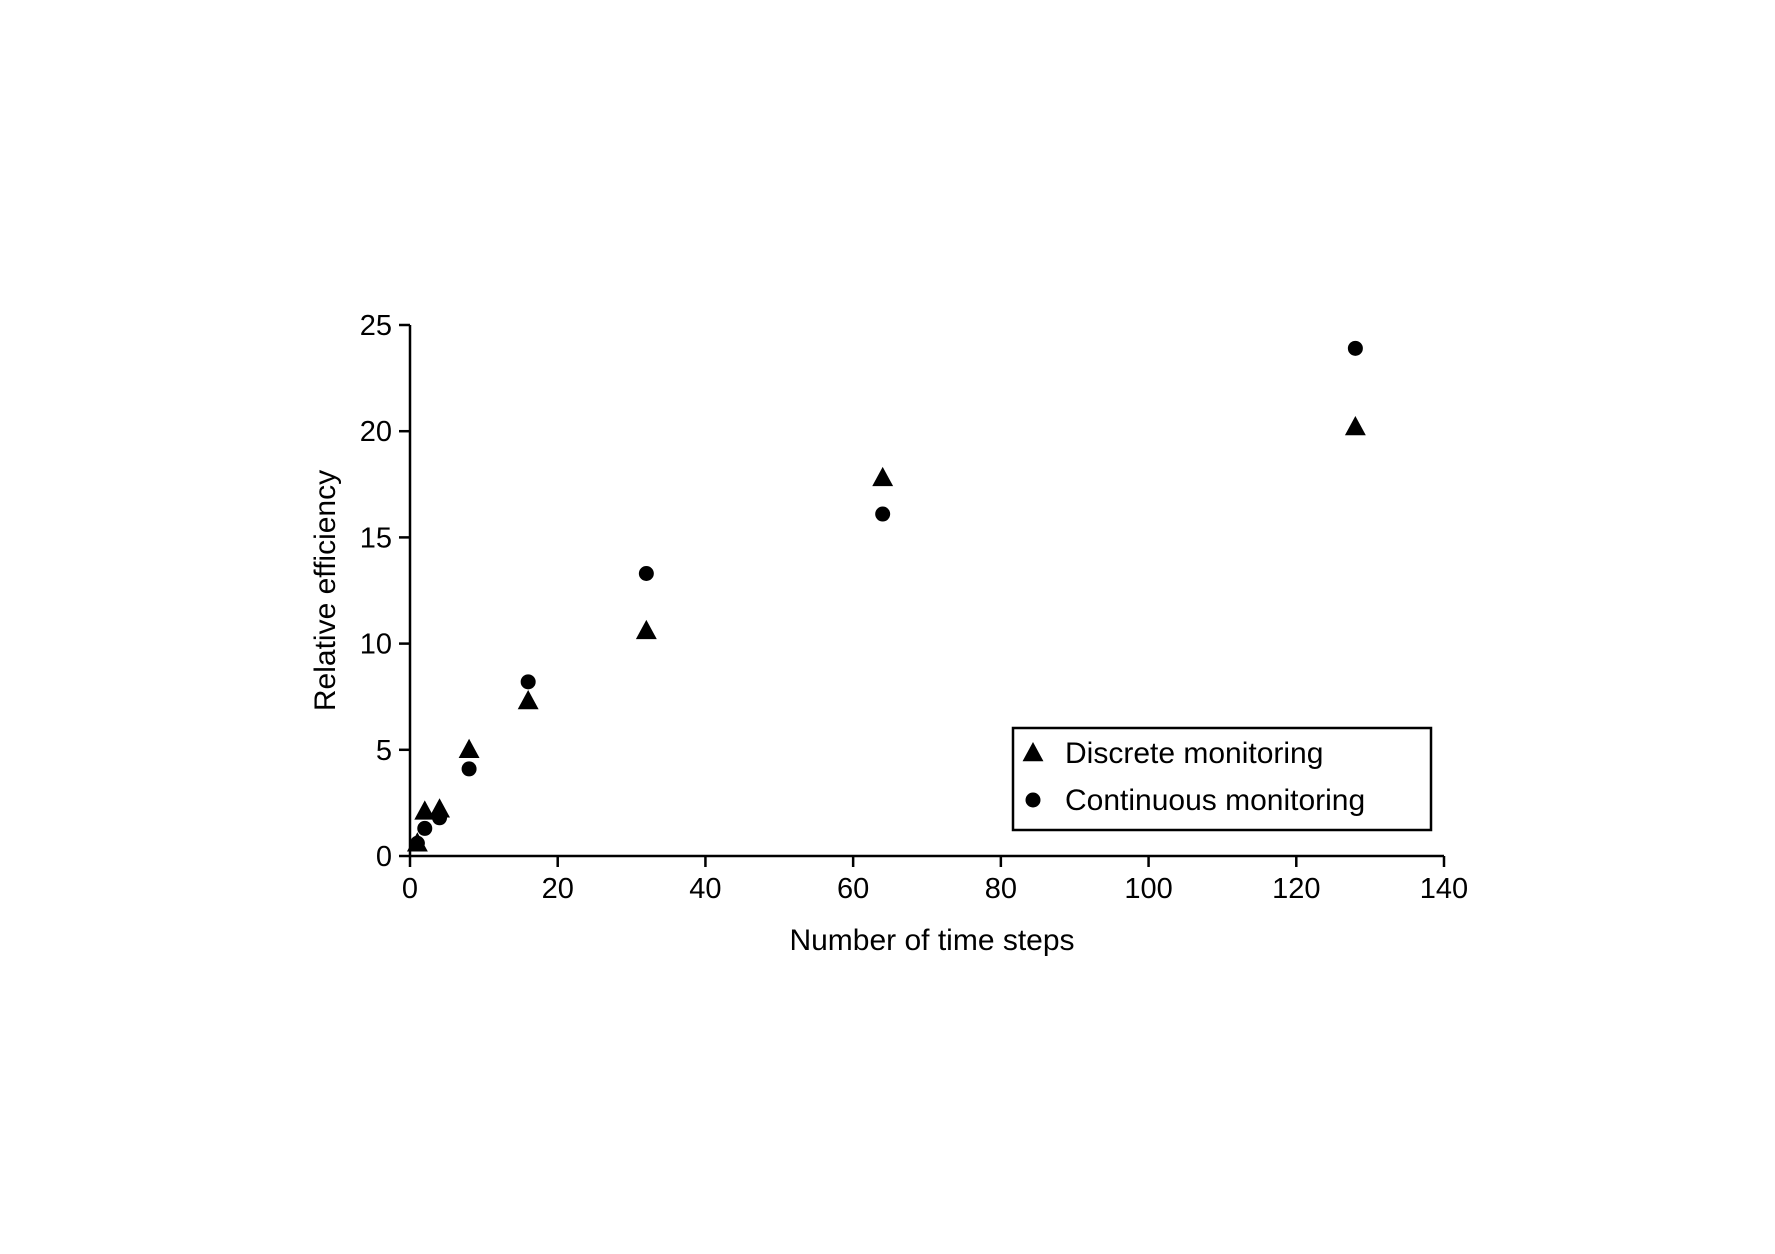 The image size is (1775, 1254). Describe the element at coordinates (376, 645) in the screenshot. I see `y-tick-label: 10` at that location.